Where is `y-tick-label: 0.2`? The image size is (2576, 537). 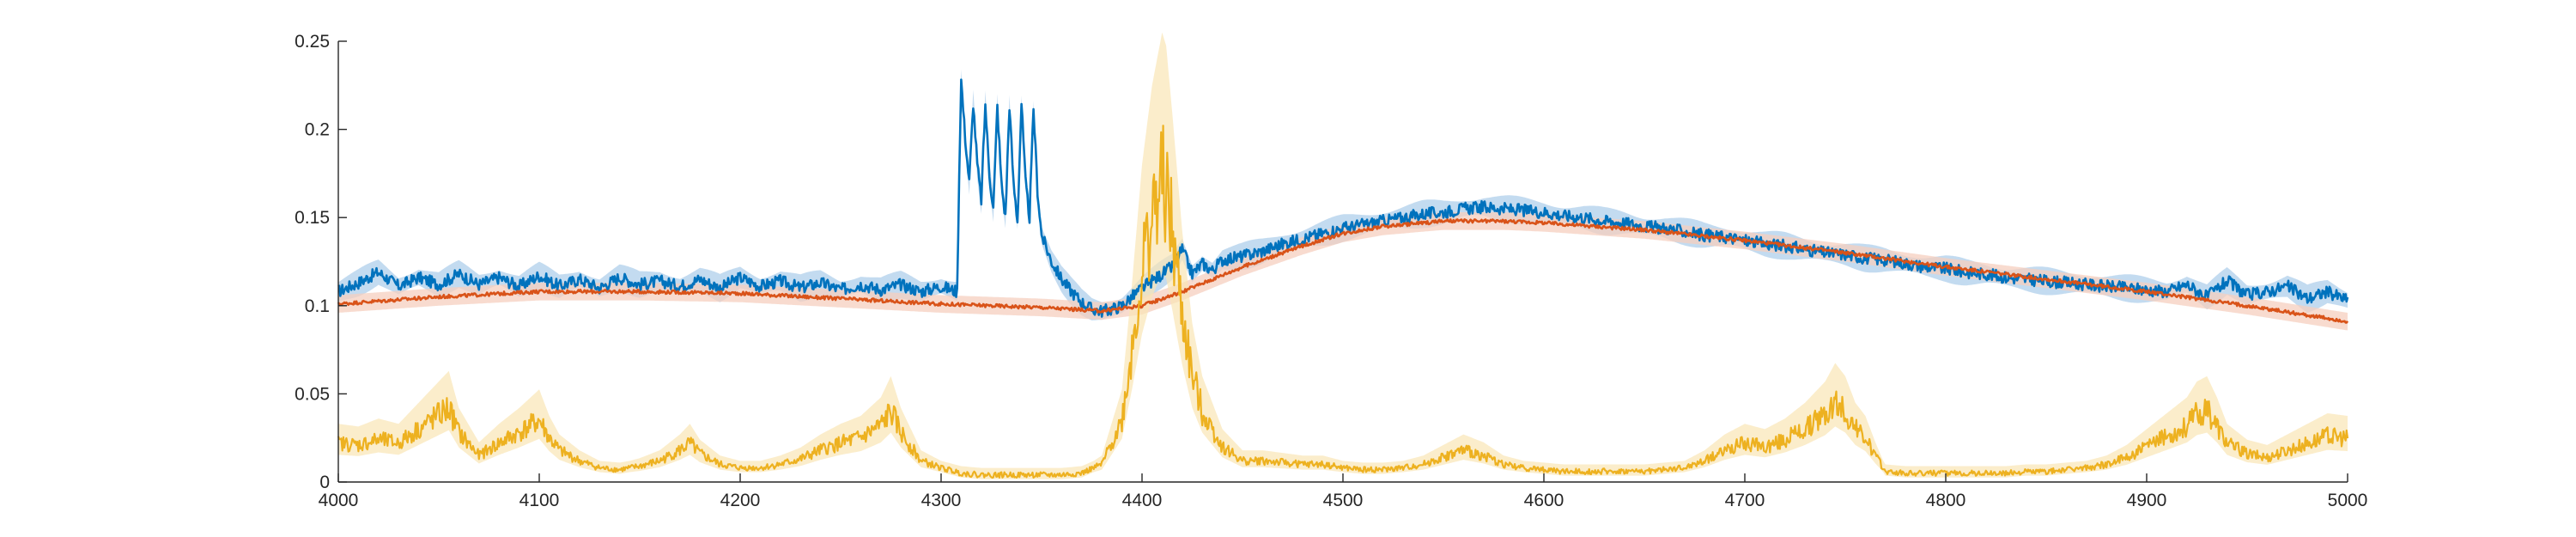 y-tick-label: 0.2 is located at coordinates (317, 130).